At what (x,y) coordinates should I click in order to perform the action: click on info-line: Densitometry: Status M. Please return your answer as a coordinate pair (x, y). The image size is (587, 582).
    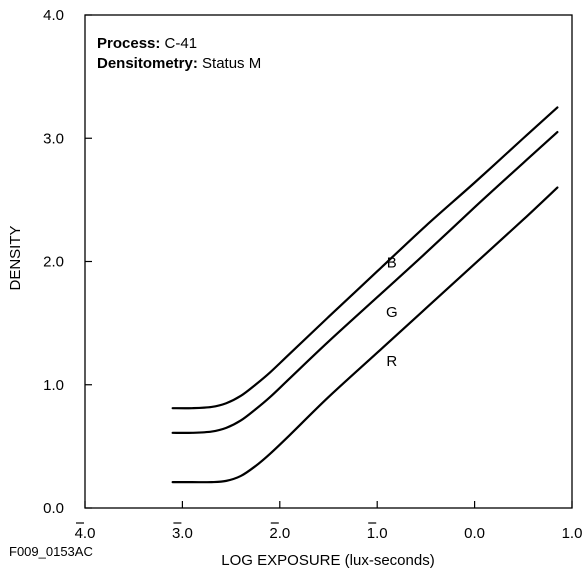
    Looking at the image, I should click on (179, 63).